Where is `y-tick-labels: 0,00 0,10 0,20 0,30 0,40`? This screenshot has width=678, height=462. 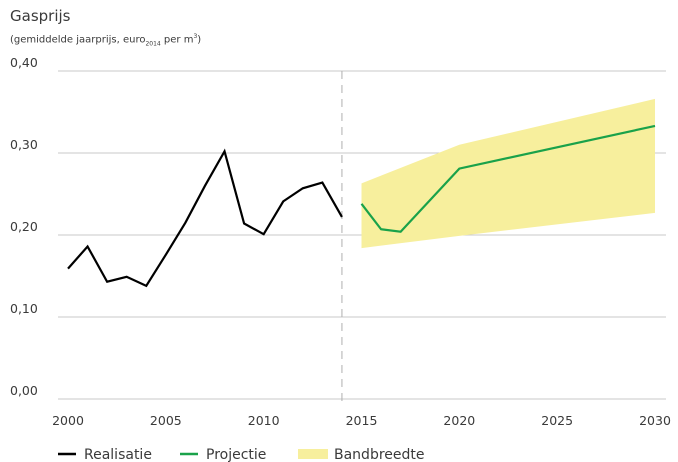 y-tick-labels: 0,00 0,10 0,20 0,30 0,40 is located at coordinates (24, 226).